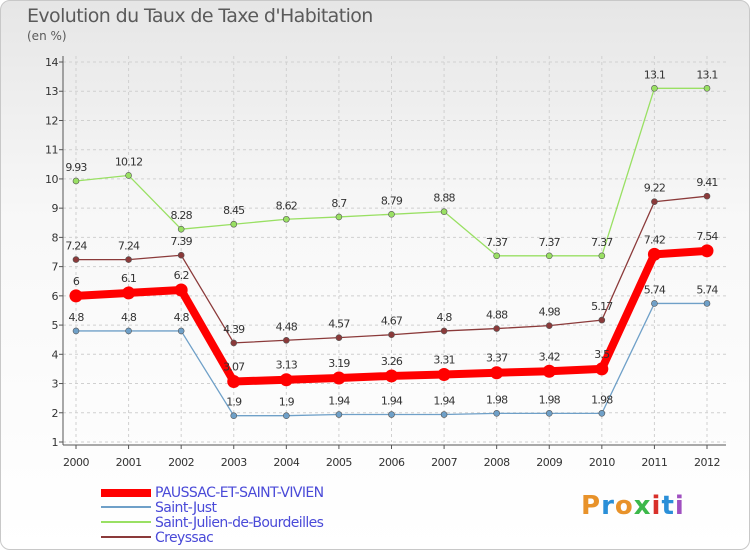 This screenshot has width=750, height=550. What do you see at coordinates (76, 281) in the screenshot?
I see `data-label: 6` at bounding box center [76, 281].